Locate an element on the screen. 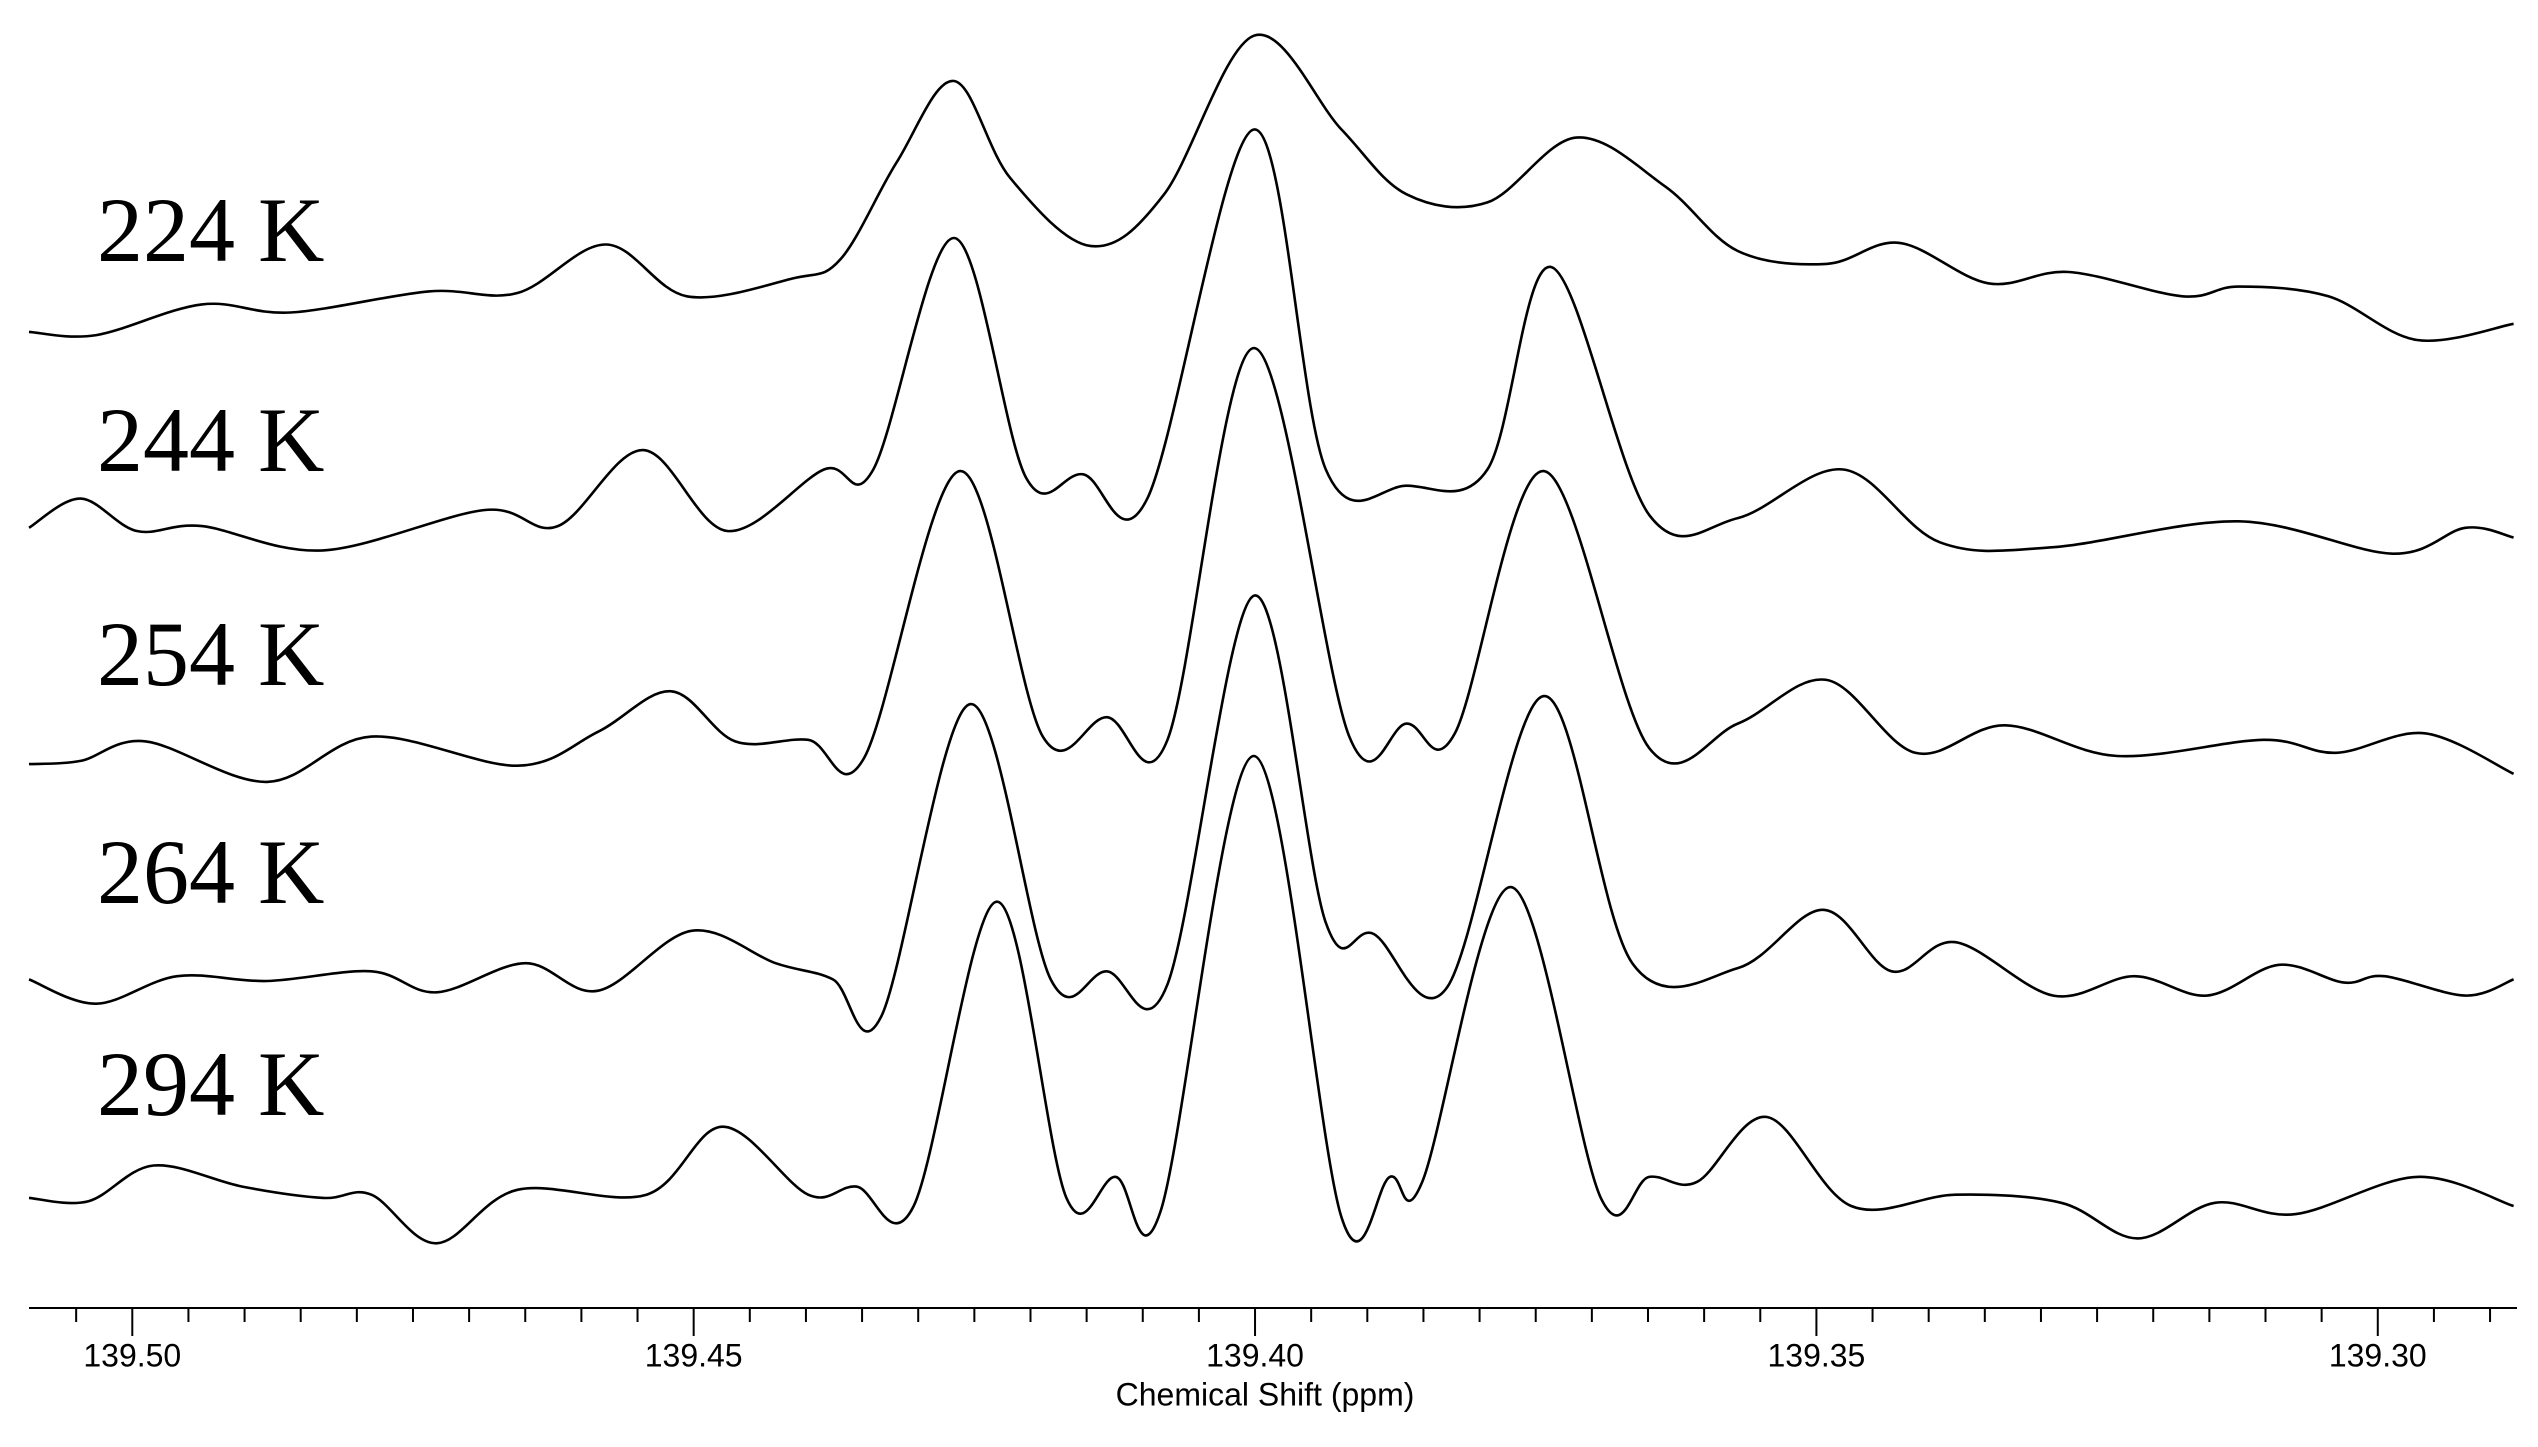  x-tick-label: 139.35 is located at coordinates (1816, 1355).